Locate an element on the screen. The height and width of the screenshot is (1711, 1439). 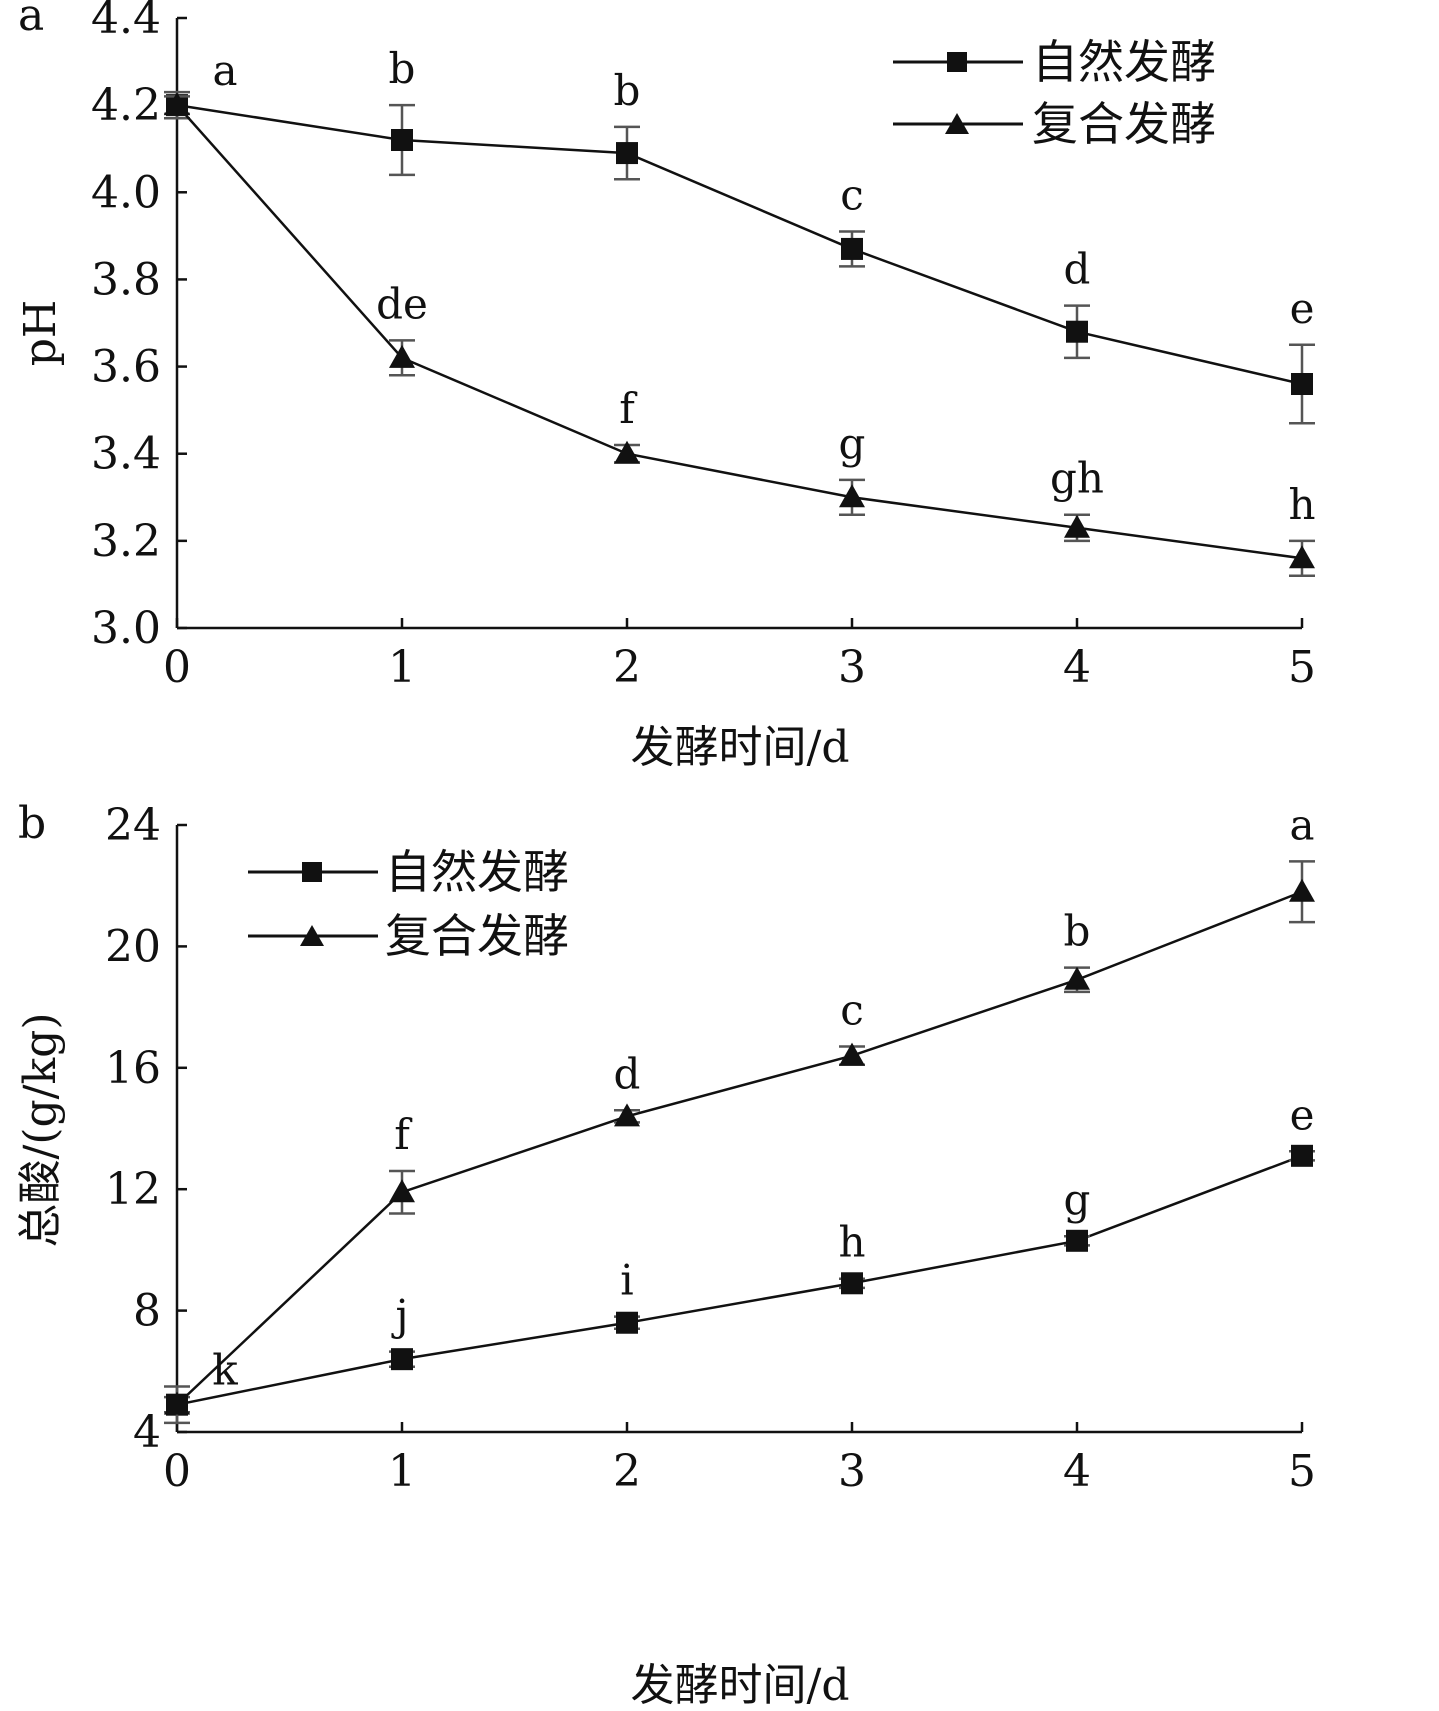
panel-b-series-composite-significance-letter: a is located at coordinates (1301, 824).